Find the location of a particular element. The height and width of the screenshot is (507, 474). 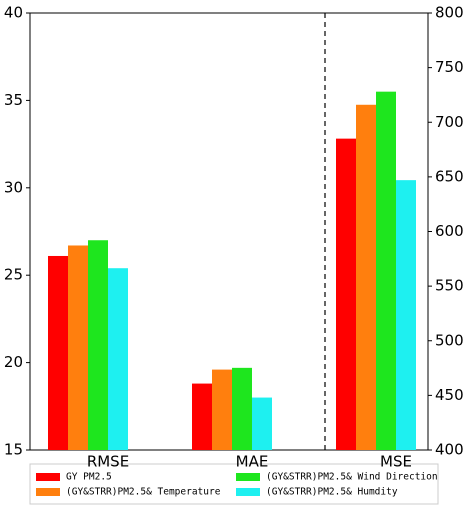

y2-tick-label: 800 is located at coordinates (449, 13).